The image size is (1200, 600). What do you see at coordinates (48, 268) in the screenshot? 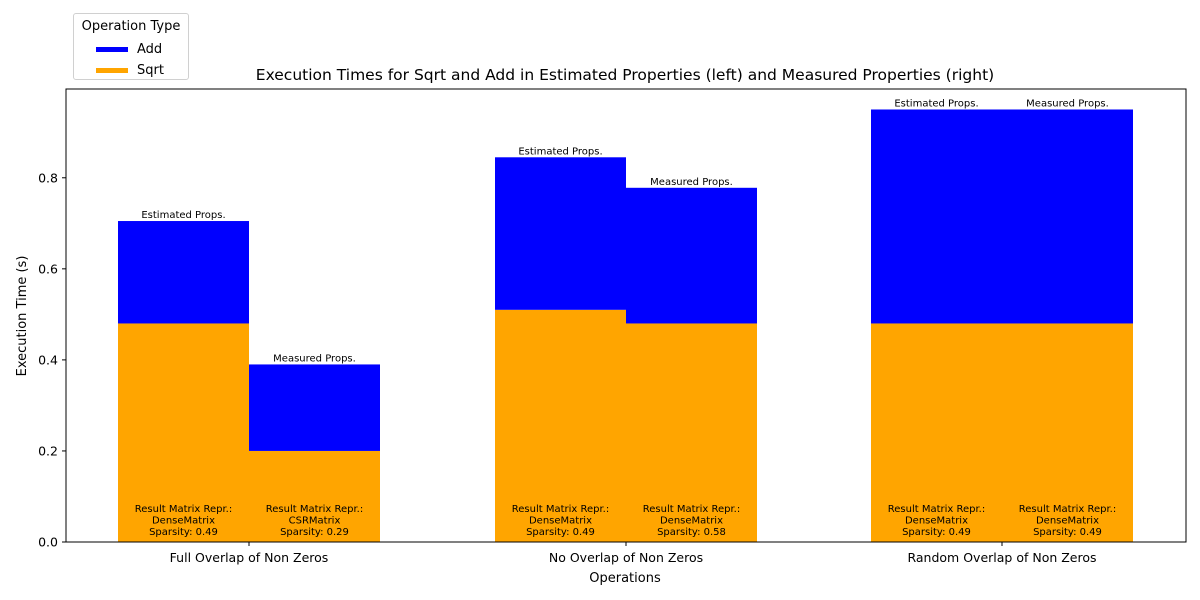
I see `y-tick-label: 0.6` at bounding box center [48, 268].